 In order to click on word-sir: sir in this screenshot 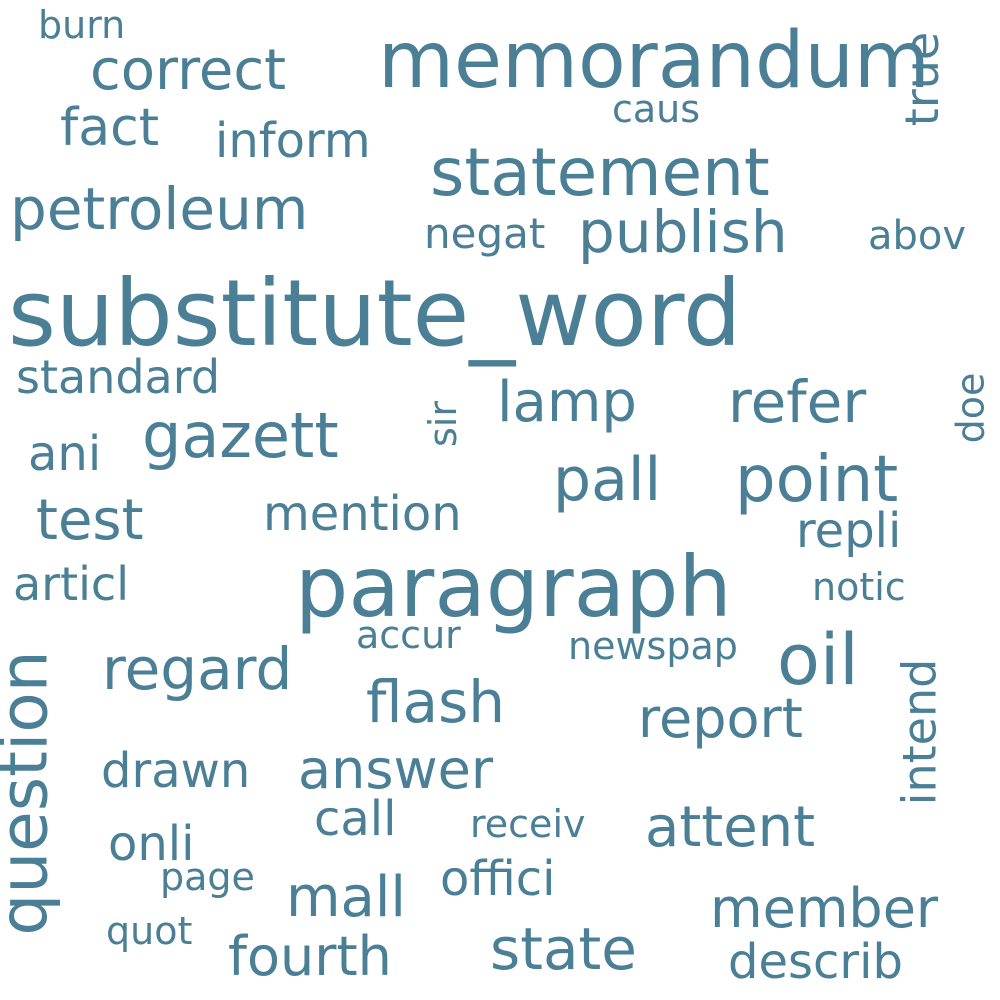, I will do `click(442, 424)`.